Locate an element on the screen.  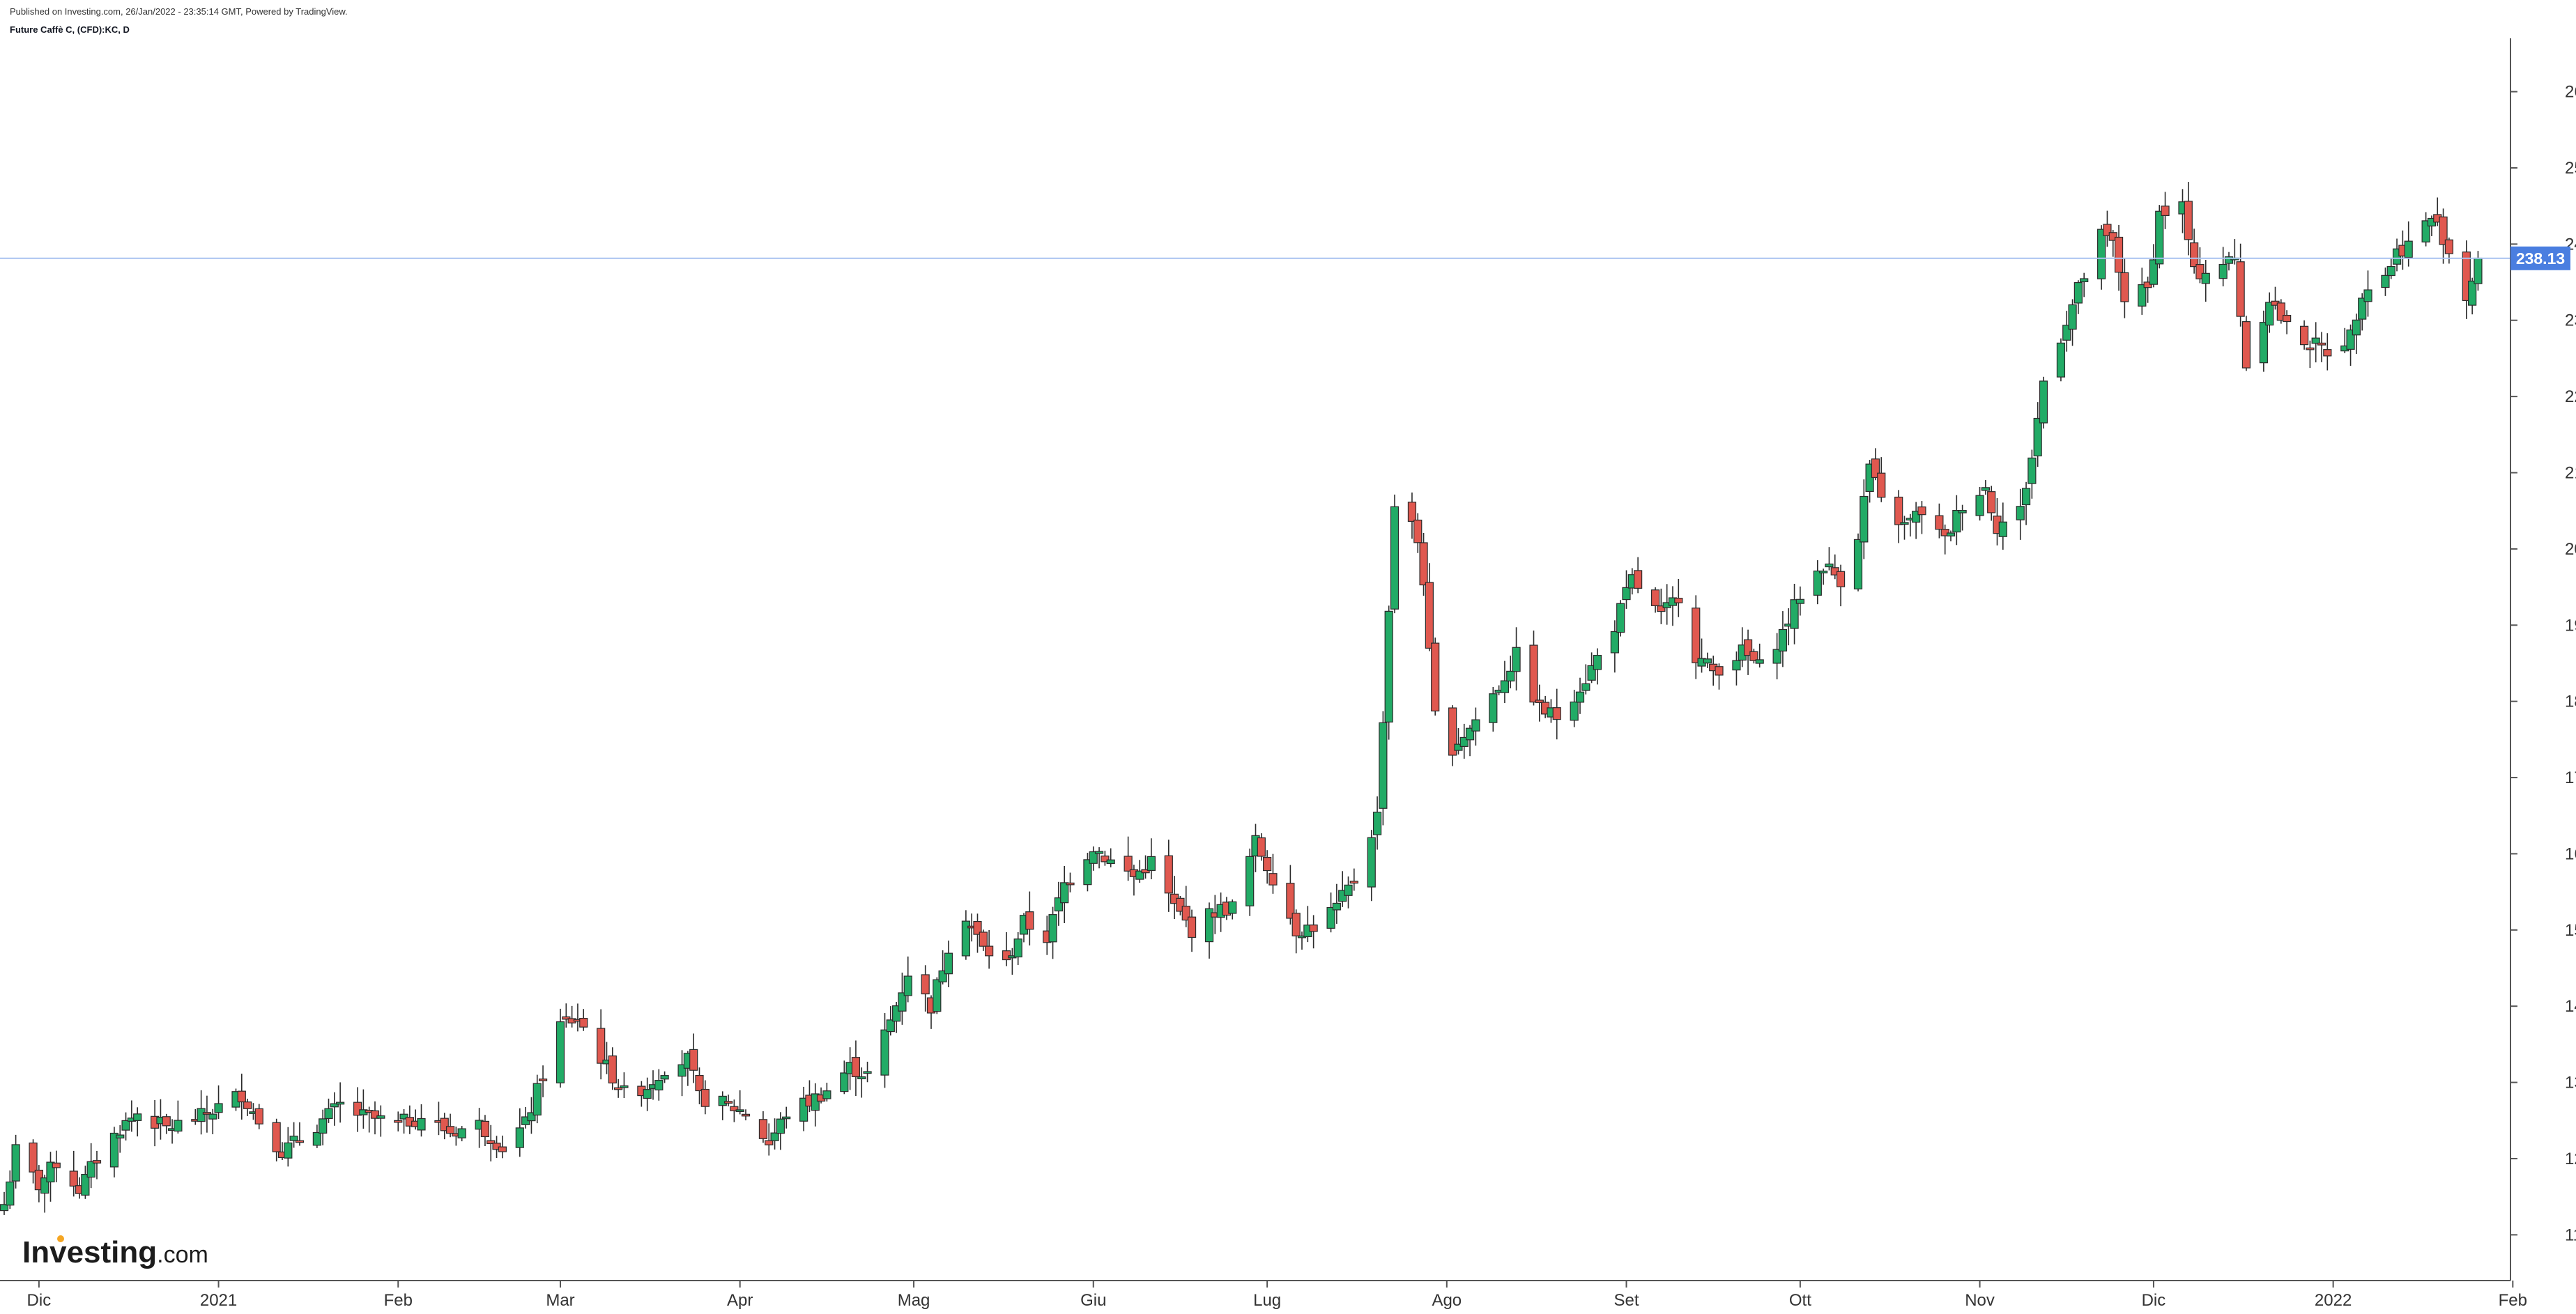
last-price-tag-bg is located at coordinates (2540, 258).